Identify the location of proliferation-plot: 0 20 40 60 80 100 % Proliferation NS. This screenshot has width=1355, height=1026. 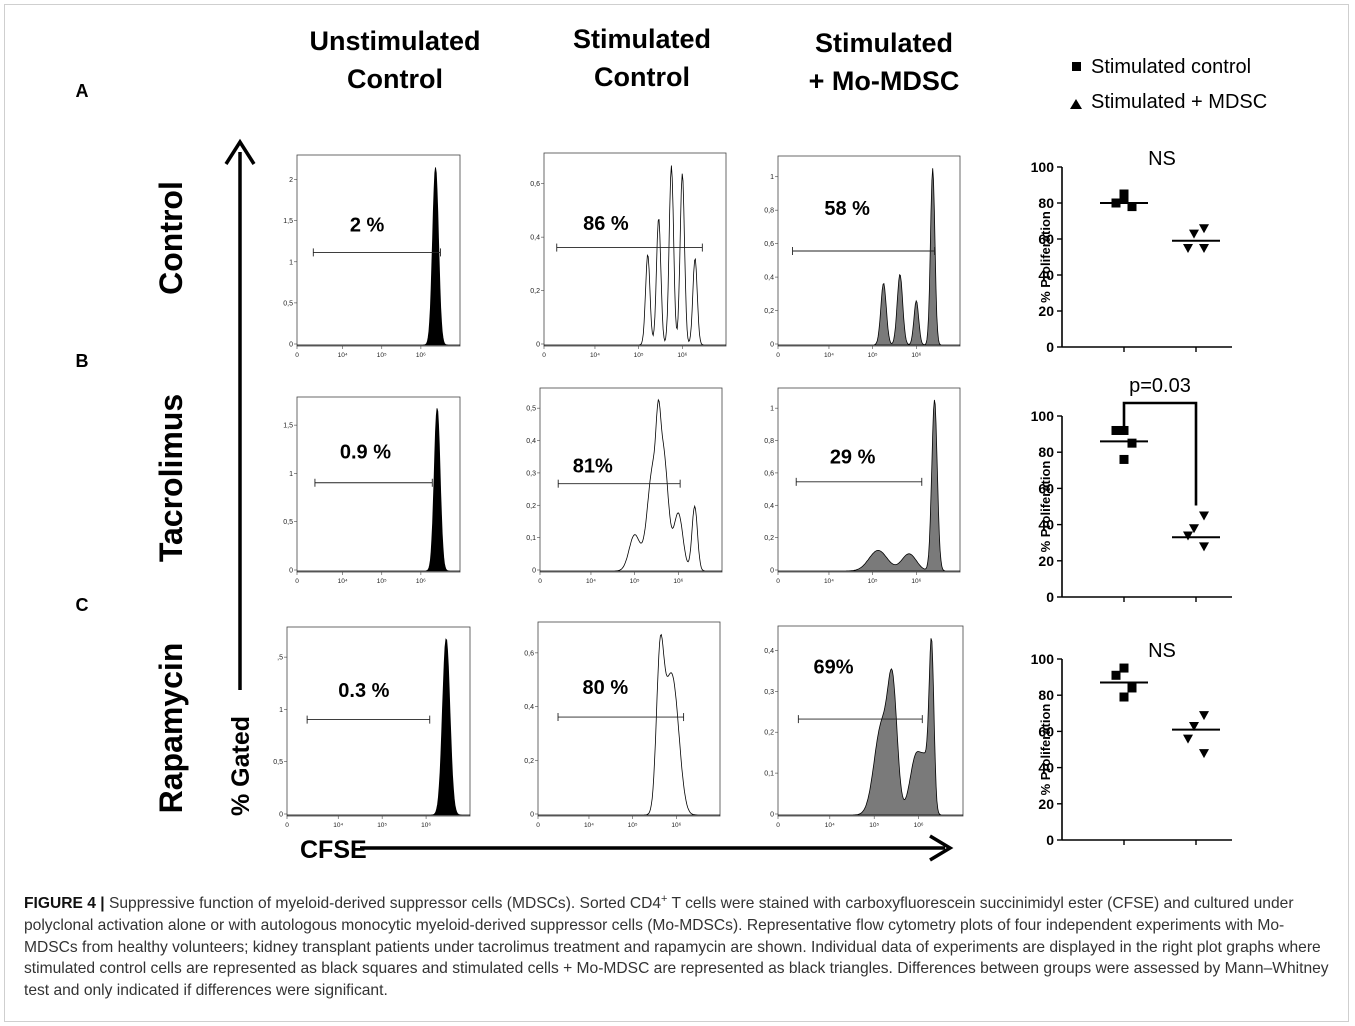
(1131, 744).